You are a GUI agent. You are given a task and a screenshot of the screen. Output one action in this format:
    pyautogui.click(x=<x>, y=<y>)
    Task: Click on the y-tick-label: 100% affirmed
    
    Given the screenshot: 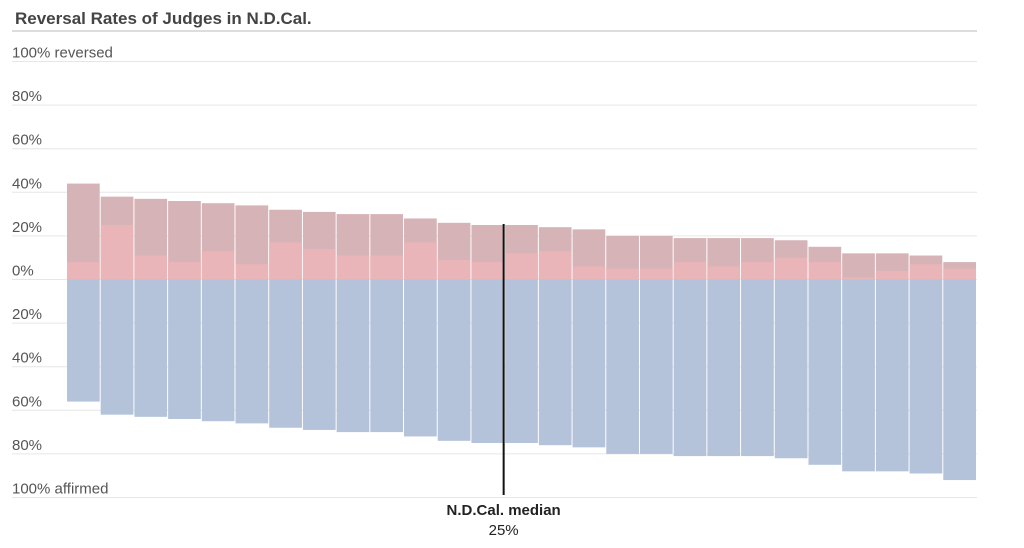 What is the action you would take?
    pyautogui.click(x=60, y=489)
    